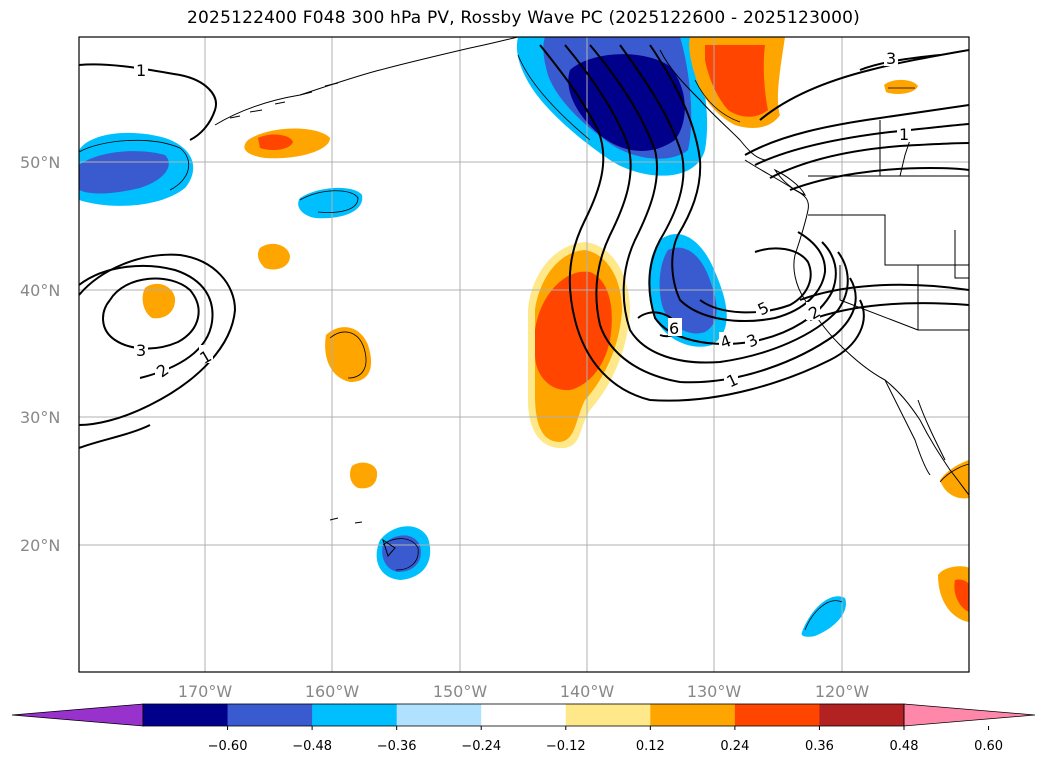 The image size is (1047, 765). Describe the element at coordinates (159, 301) in the screenshot. I see `pv-blob-175w-39n` at that location.